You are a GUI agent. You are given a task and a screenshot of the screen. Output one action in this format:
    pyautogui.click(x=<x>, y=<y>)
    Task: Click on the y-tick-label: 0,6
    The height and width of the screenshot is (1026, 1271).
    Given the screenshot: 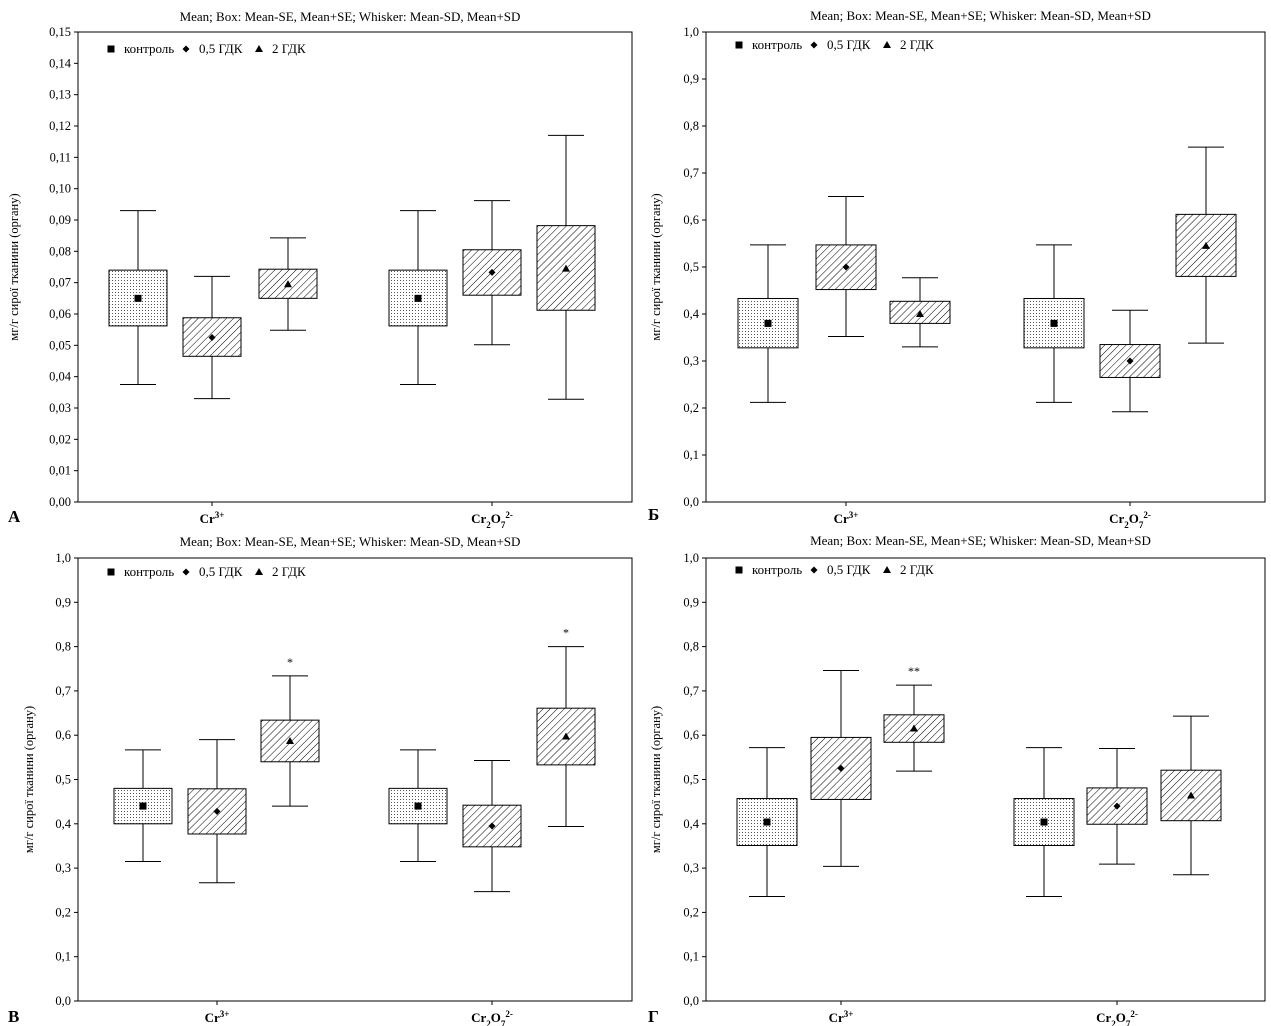 What is the action you would take?
    pyautogui.click(x=691, y=735)
    